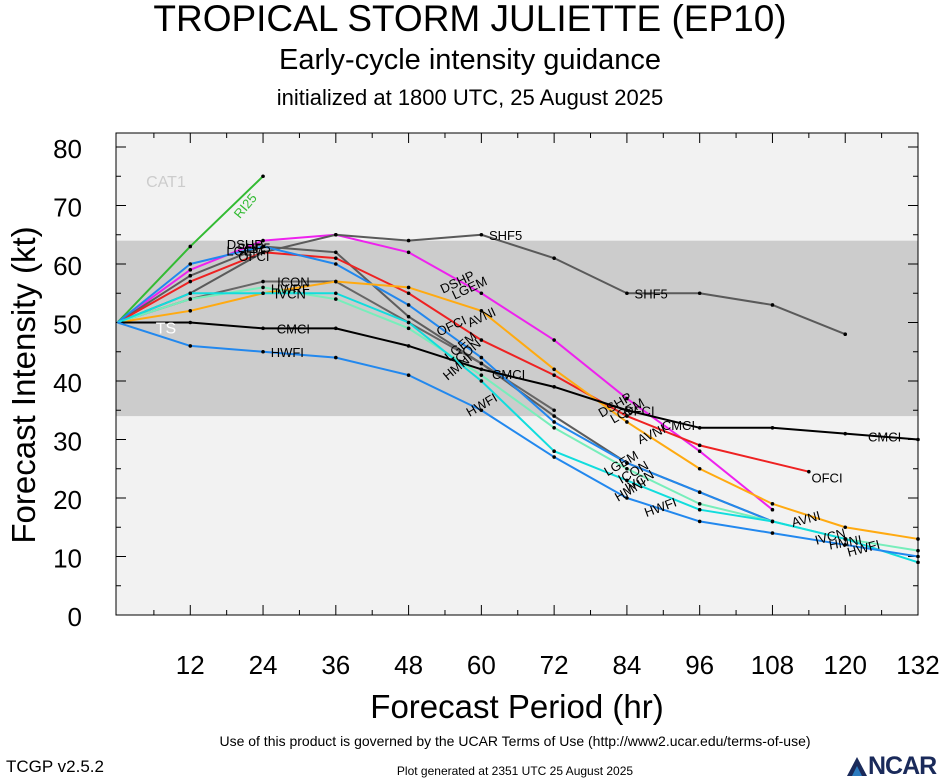  What do you see at coordinates (190, 665) in the screenshot?
I see `x-tick-label: 12` at bounding box center [190, 665].